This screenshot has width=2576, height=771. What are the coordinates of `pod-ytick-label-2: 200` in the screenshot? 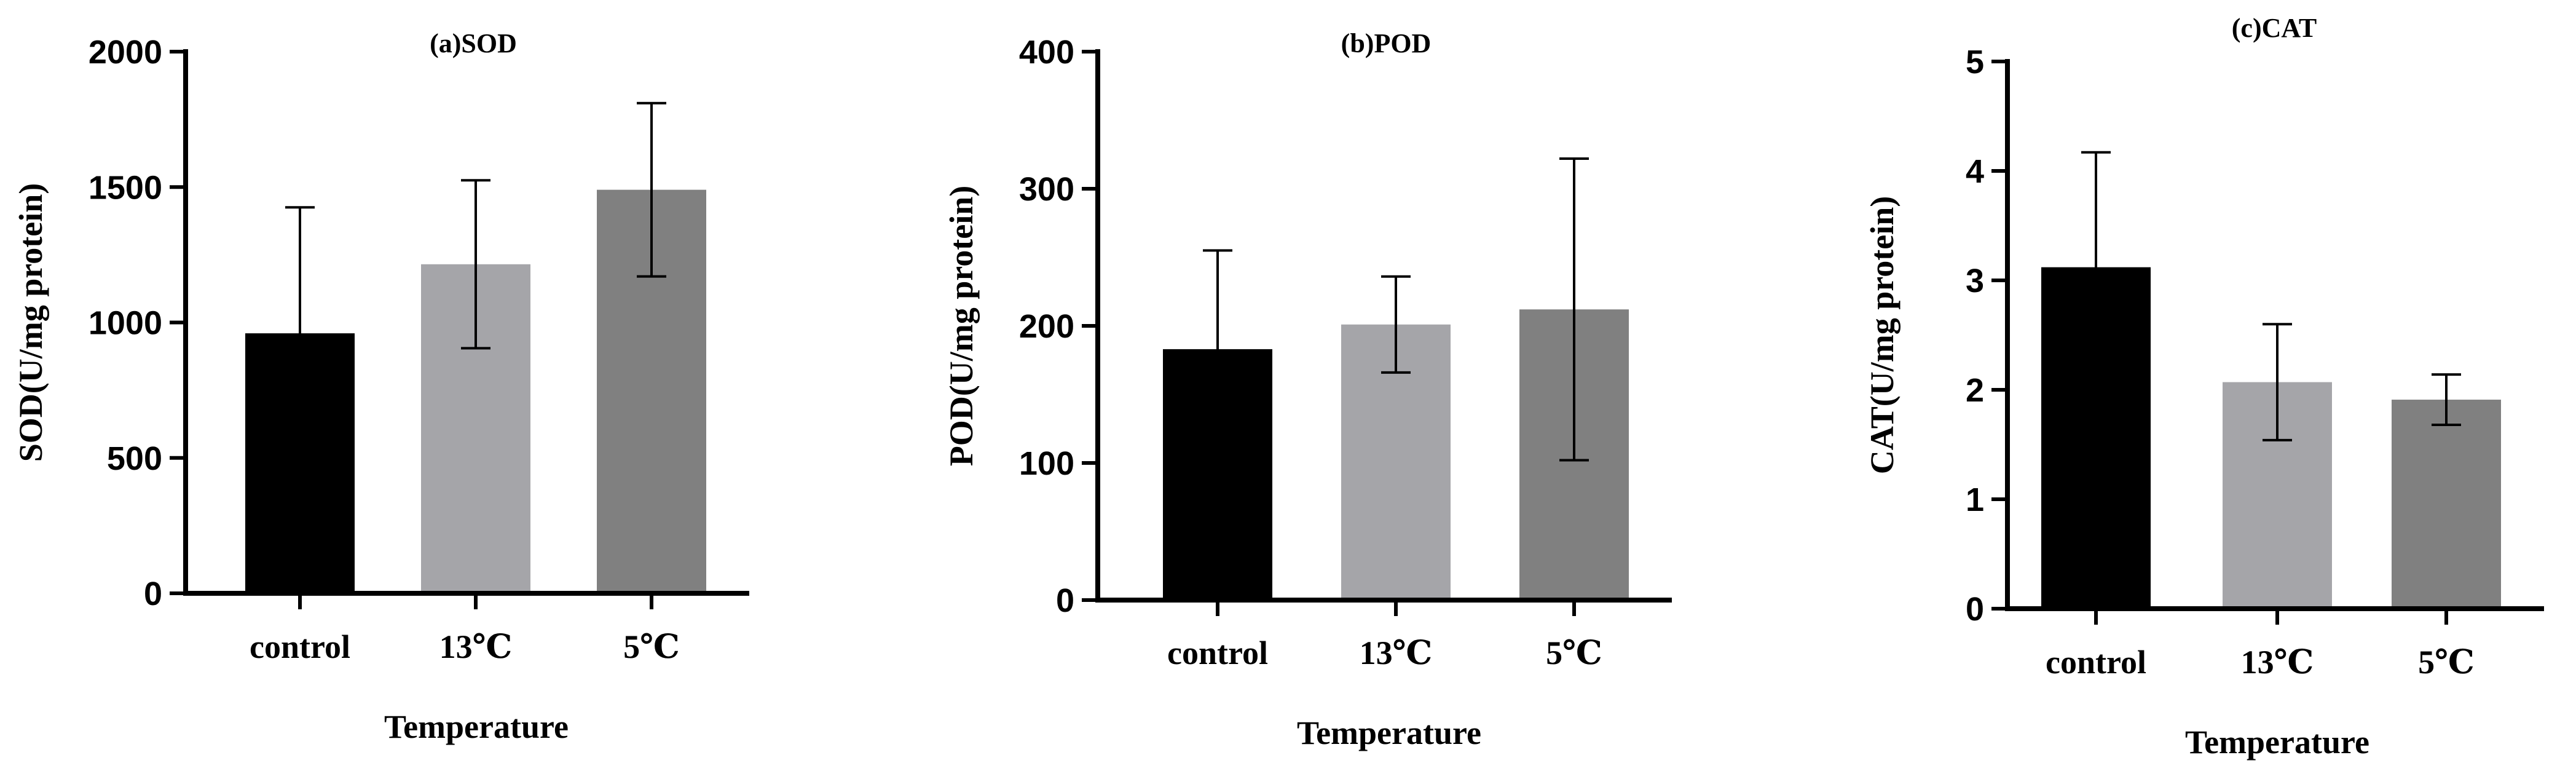 It's located at (1046, 327).